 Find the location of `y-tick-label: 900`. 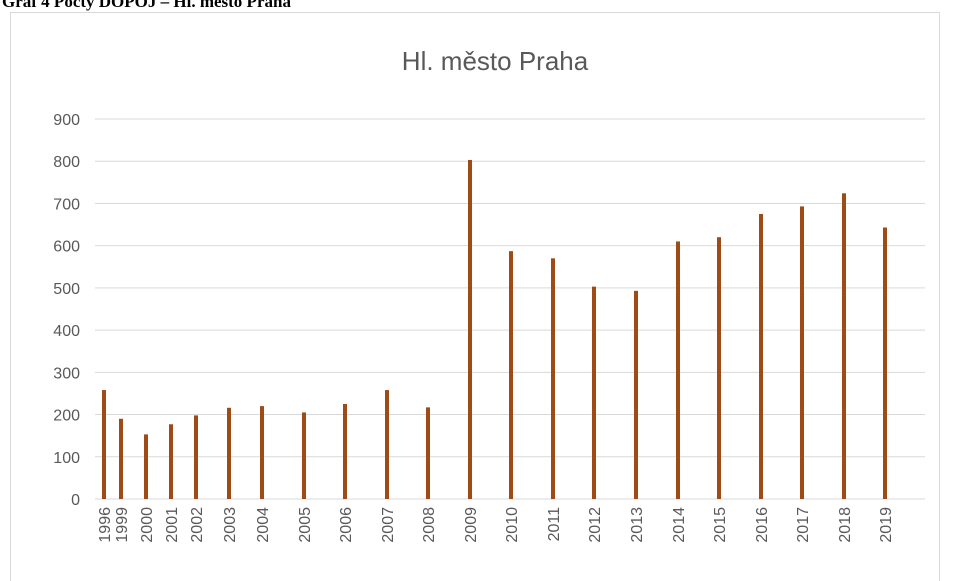

y-tick-label: 900 is located at coordinates (66, 120).